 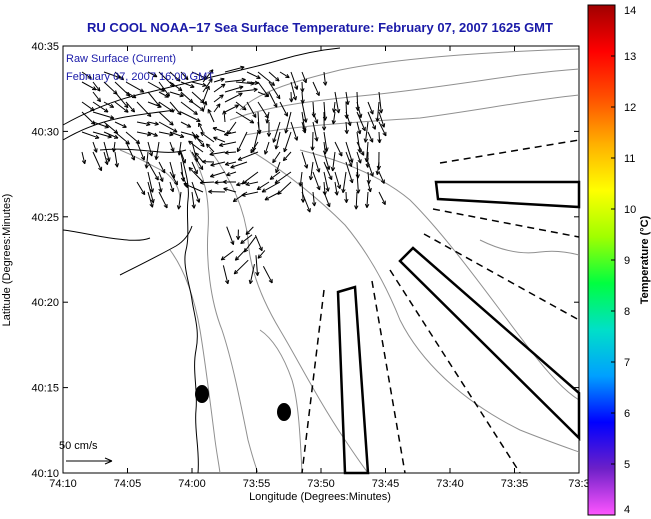 What do you see at coordinates (645, 259) in the screenshot?
I see `colorbar-label: Temperature (°C)` at bounding box center [645, 259].